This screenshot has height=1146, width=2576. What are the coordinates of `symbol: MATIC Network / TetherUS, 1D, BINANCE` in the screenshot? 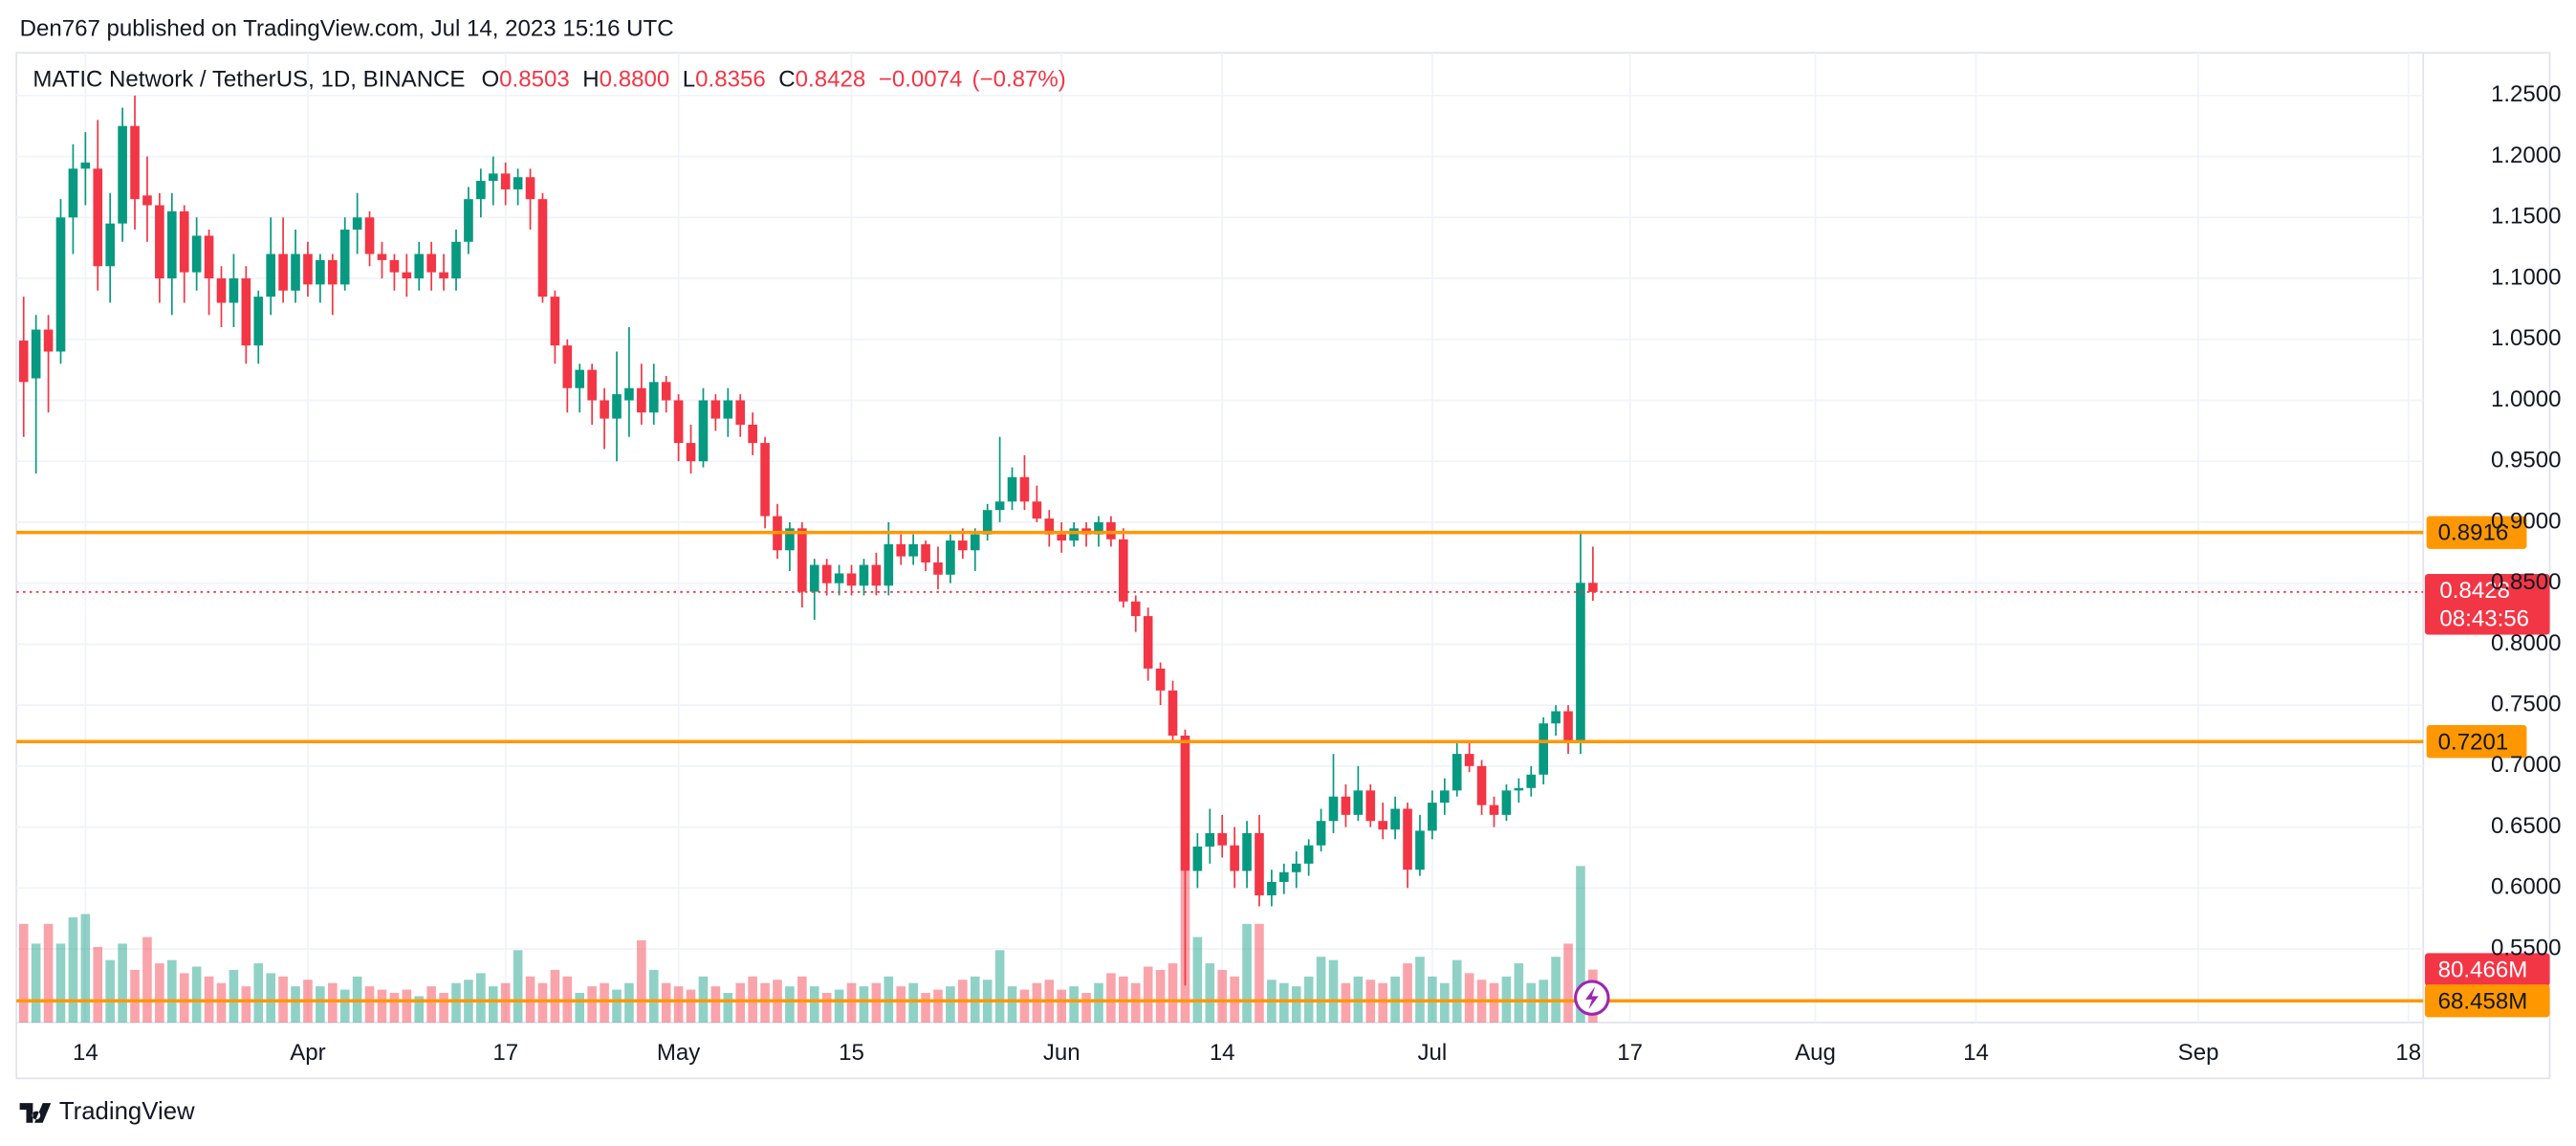 It's located at (249, 80).